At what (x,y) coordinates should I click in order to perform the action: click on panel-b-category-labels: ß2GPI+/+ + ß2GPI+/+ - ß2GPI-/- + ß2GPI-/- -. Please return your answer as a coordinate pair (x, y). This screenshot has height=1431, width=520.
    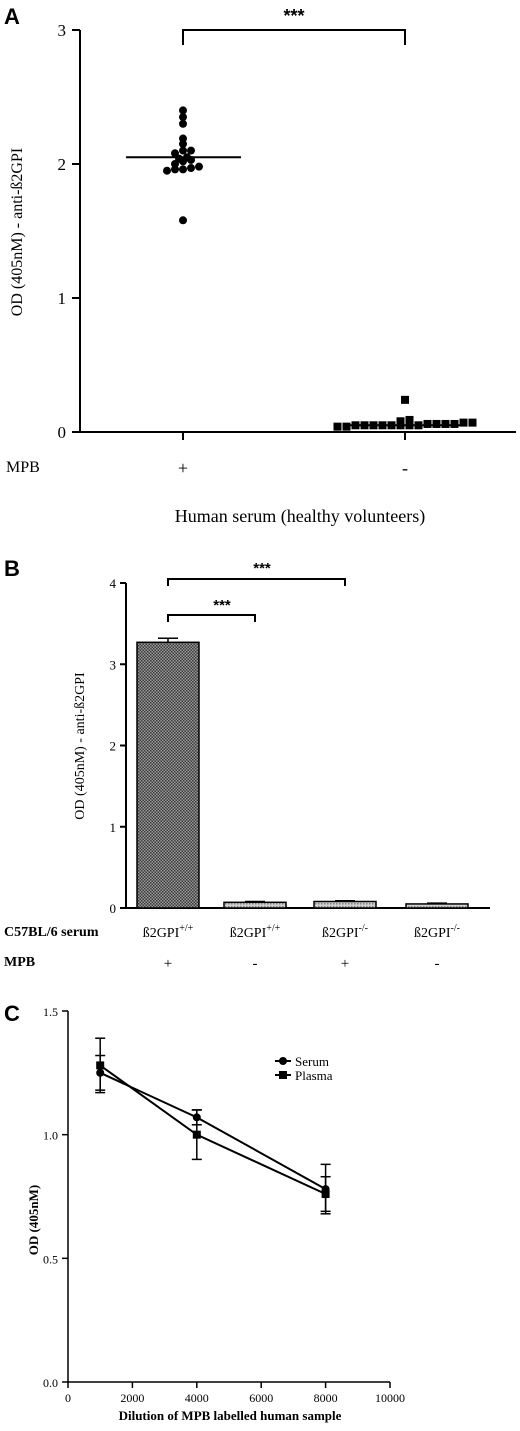
    Looking at the image, I should click on (301, 947).